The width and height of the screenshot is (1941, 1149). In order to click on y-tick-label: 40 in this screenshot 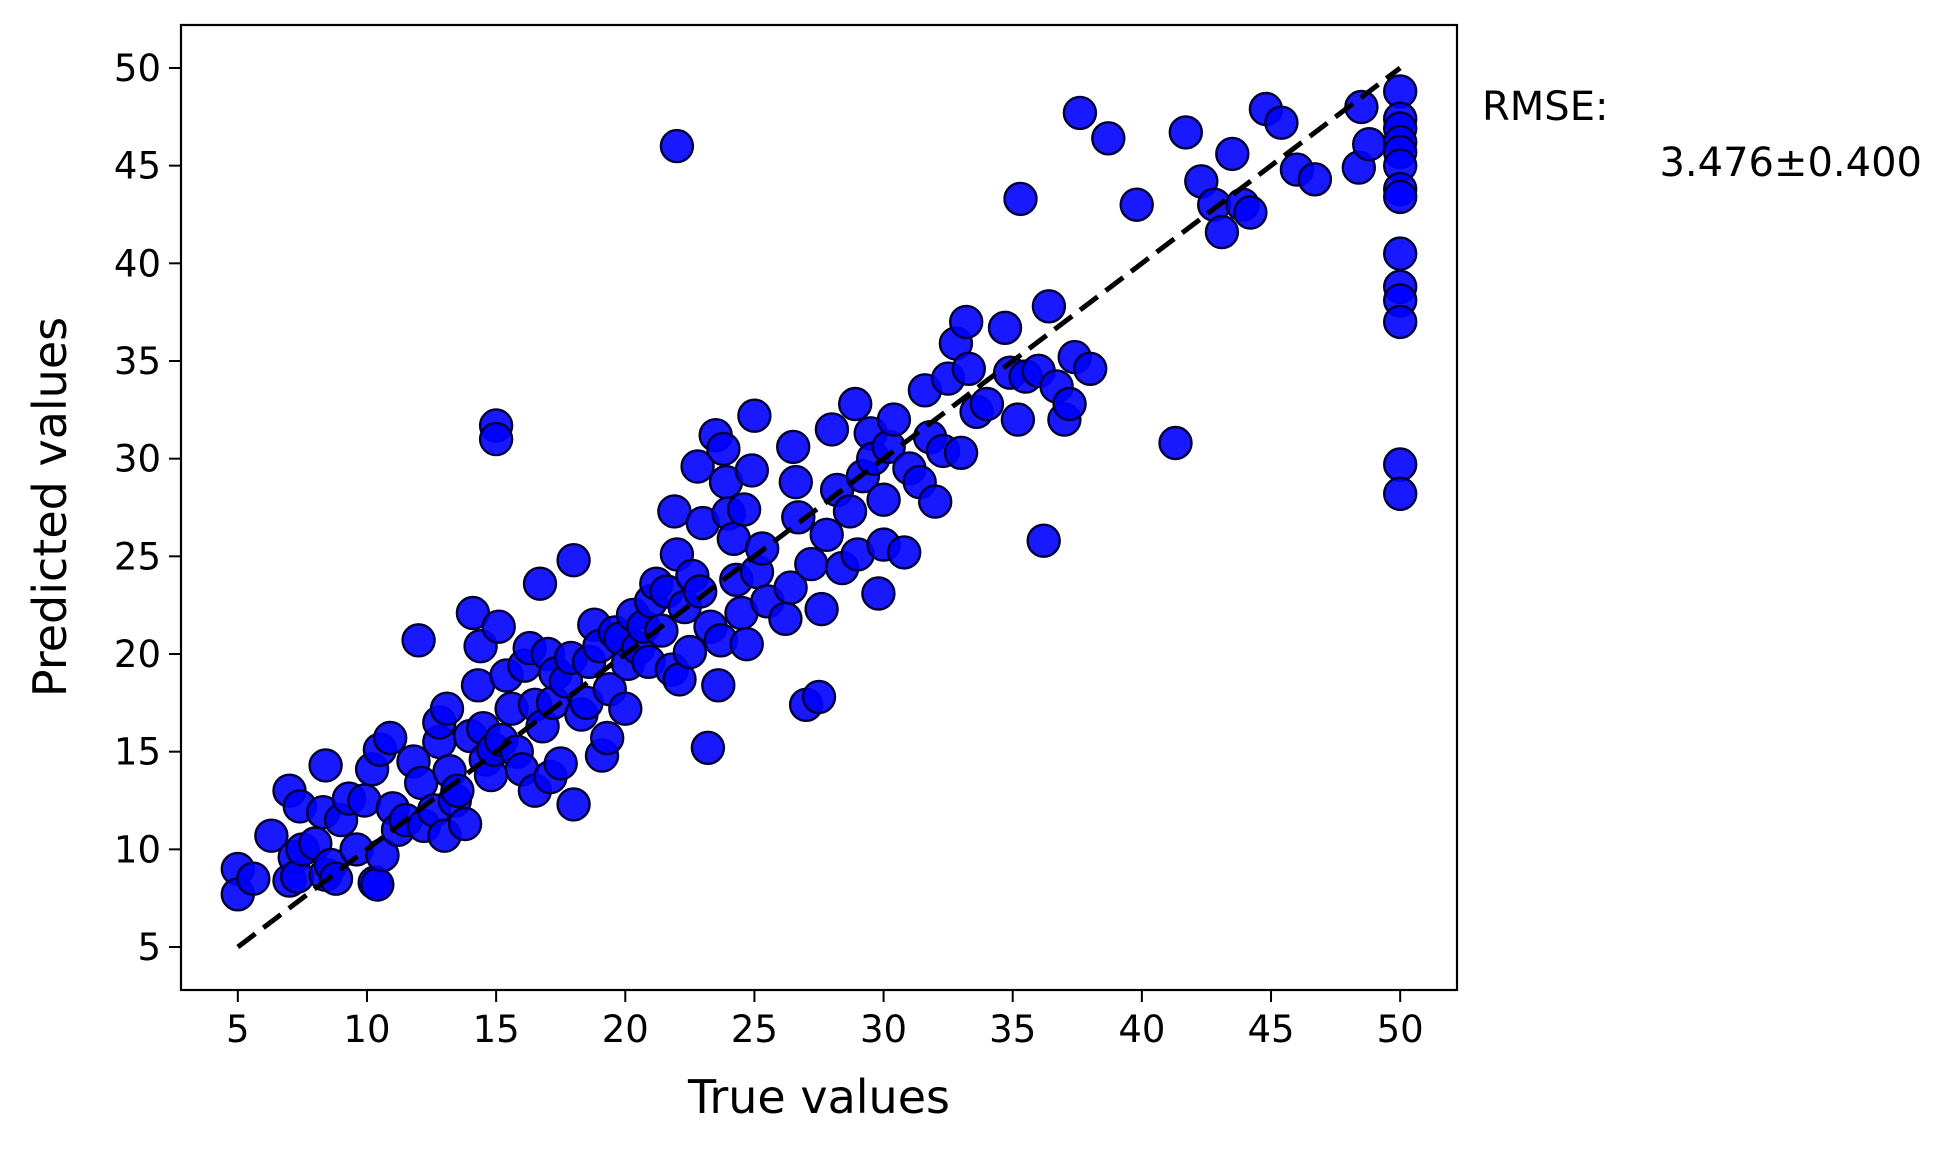, I will do `click(137, 263)`.